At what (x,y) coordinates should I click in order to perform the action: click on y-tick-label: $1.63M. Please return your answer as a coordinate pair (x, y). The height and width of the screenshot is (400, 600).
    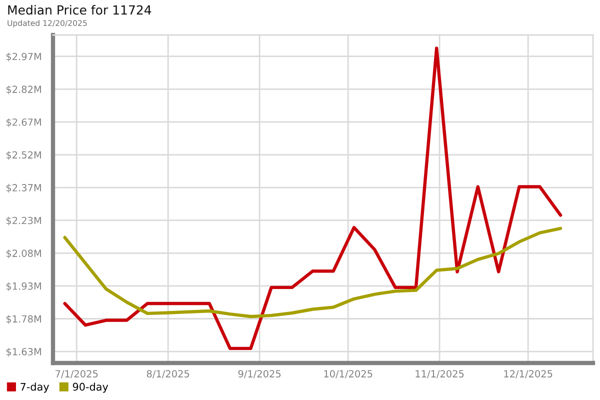
    Looking at the image, I should click on (23, 352).